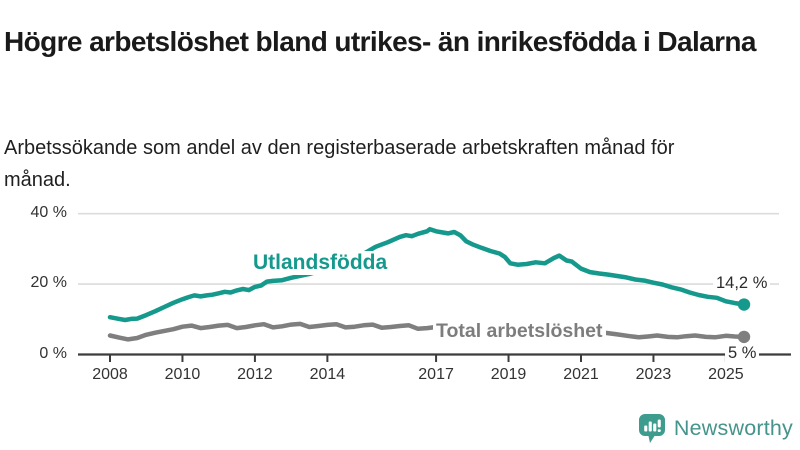 This screenshot has width=800, height=450. I want to click on x-tick-label: 2014, so click(327, 374).